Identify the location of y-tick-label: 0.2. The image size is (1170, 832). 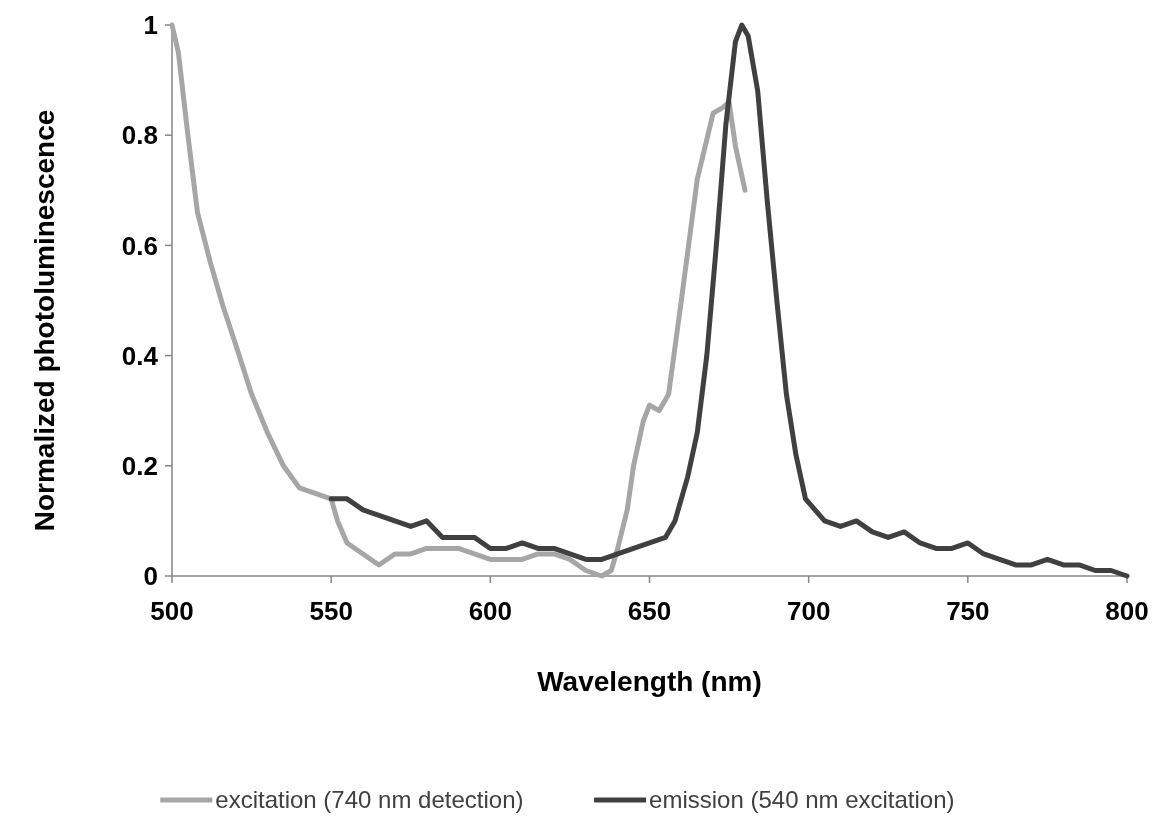
(139, 465).